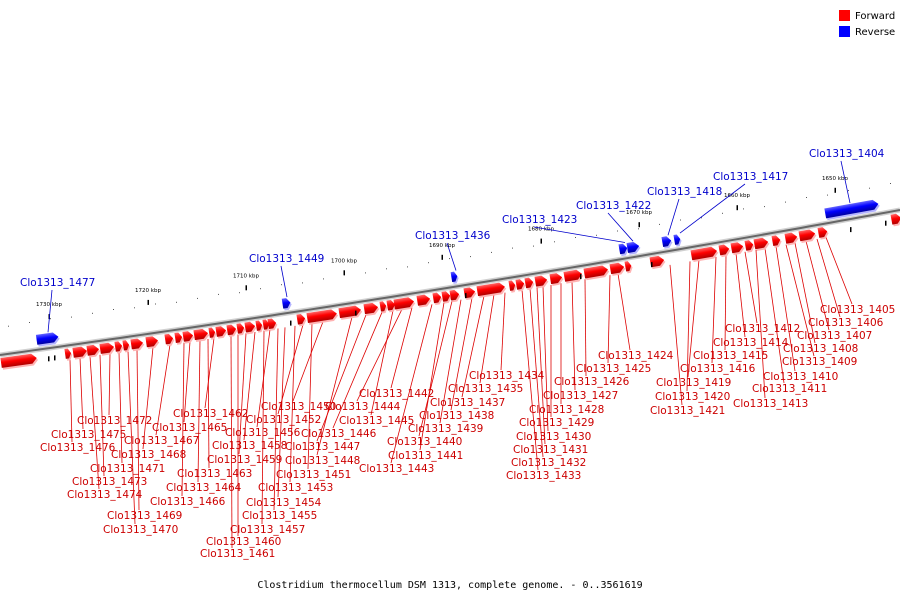  Describe the element at coordinates (425, 456) in the screenshot. I see `gene-label: Clo1313_1441` at that location.